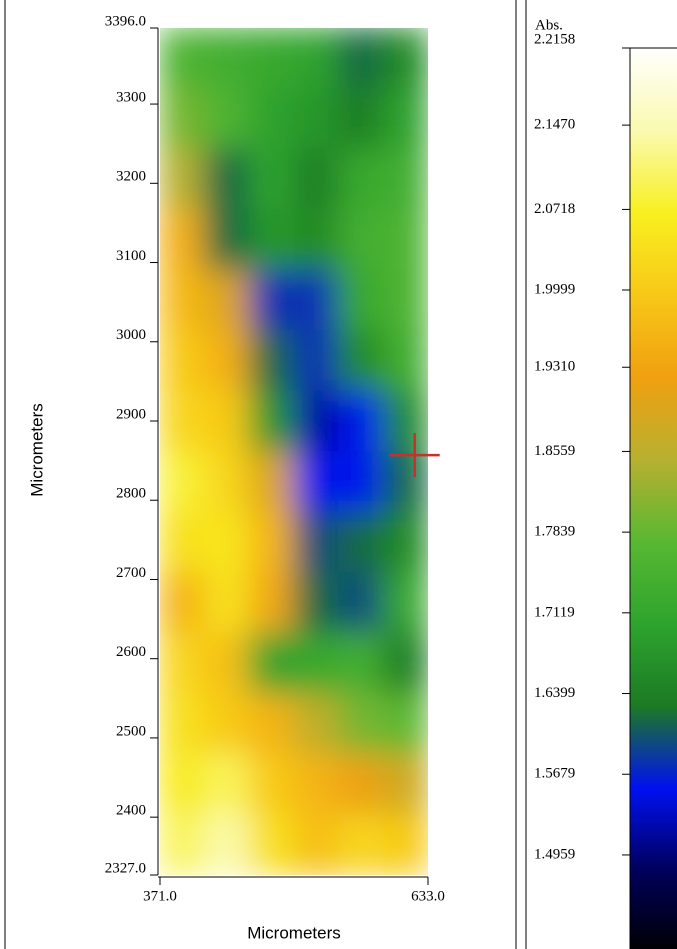  Describe the element at coordinates (554, 774) in the screenshot. I see `colorbar-tick-label: 1.5679` at that location.